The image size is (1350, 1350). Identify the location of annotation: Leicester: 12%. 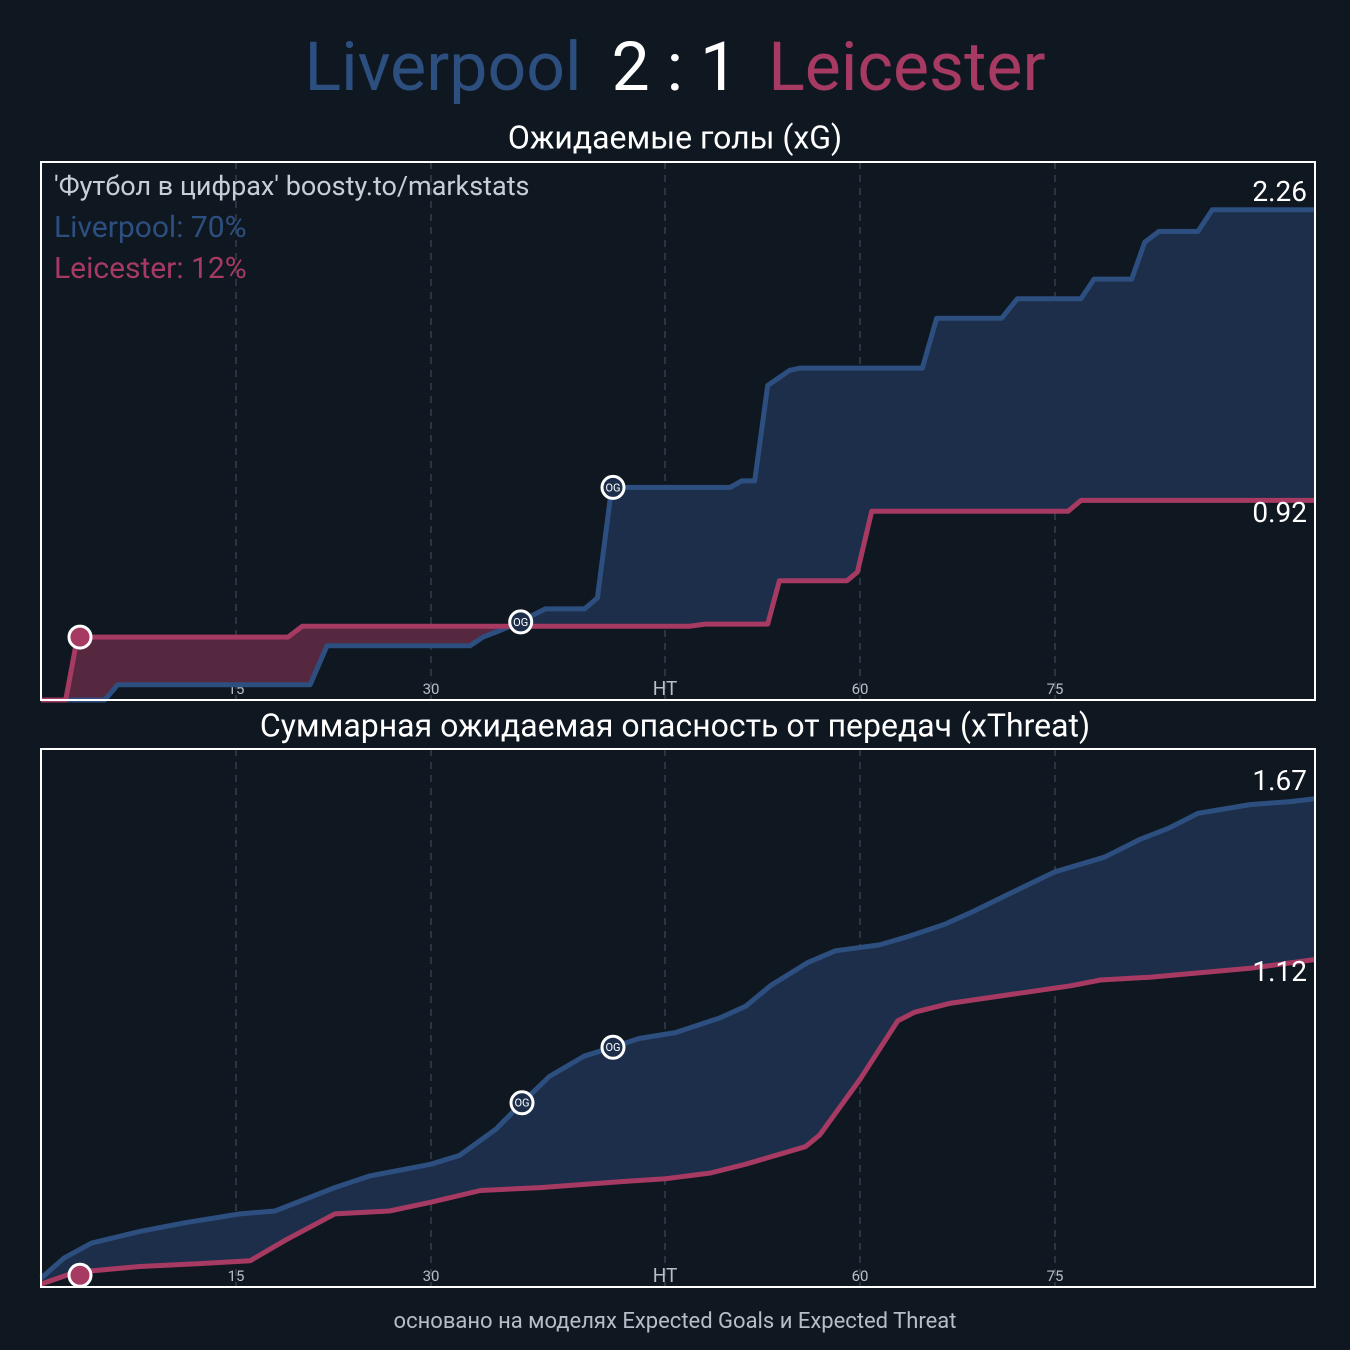
(150, 268).